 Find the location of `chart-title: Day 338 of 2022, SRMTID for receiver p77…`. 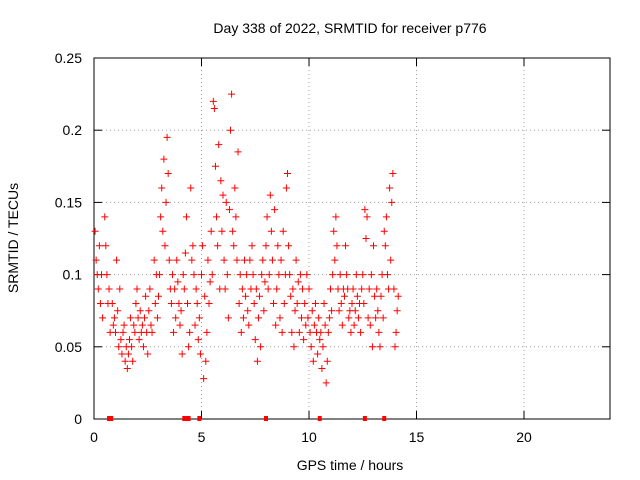

chart-title: Day 338 of 2022, SRMTID for receiver p77… is located at coordinates (349, 28).